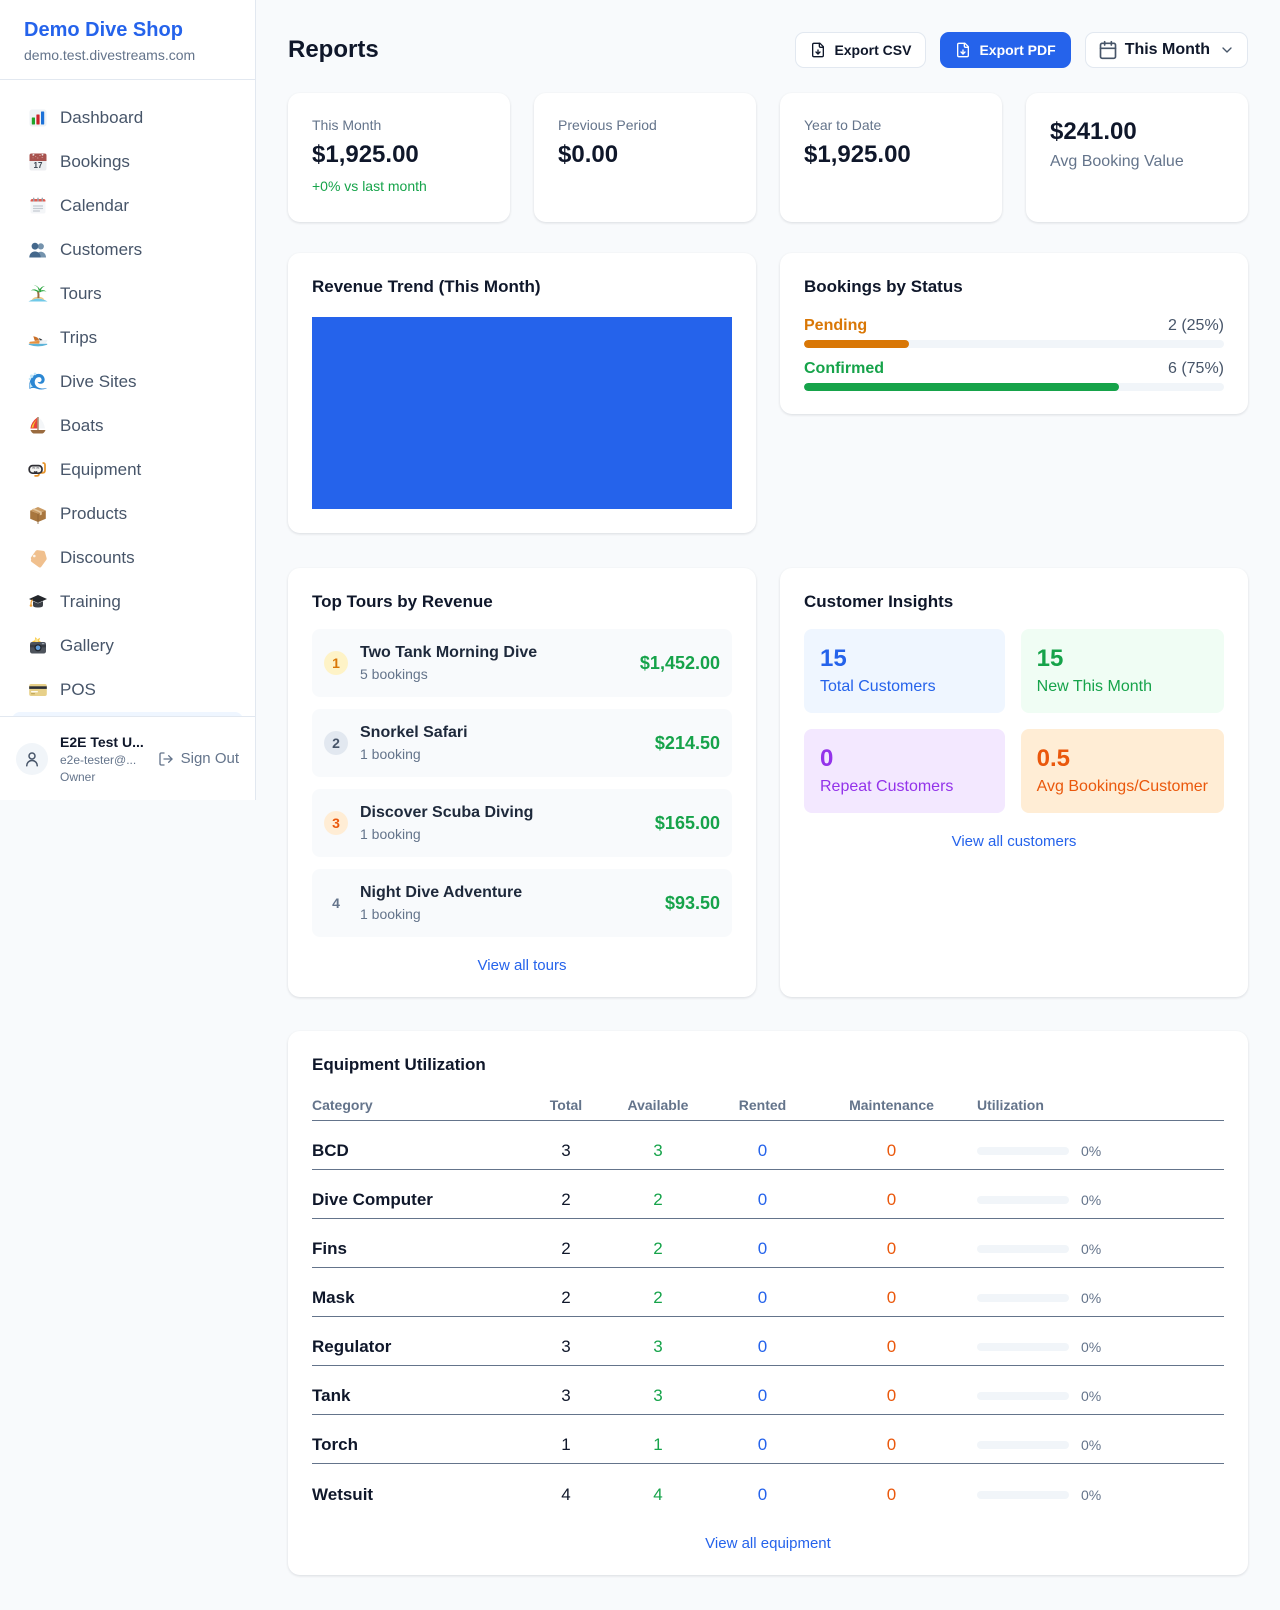 This screenshot has height=1610, width=1280. What do you see at coordinates (38, 165) in the screenshot?
I see `svg-text: 17` at bounding box center [38, 165].